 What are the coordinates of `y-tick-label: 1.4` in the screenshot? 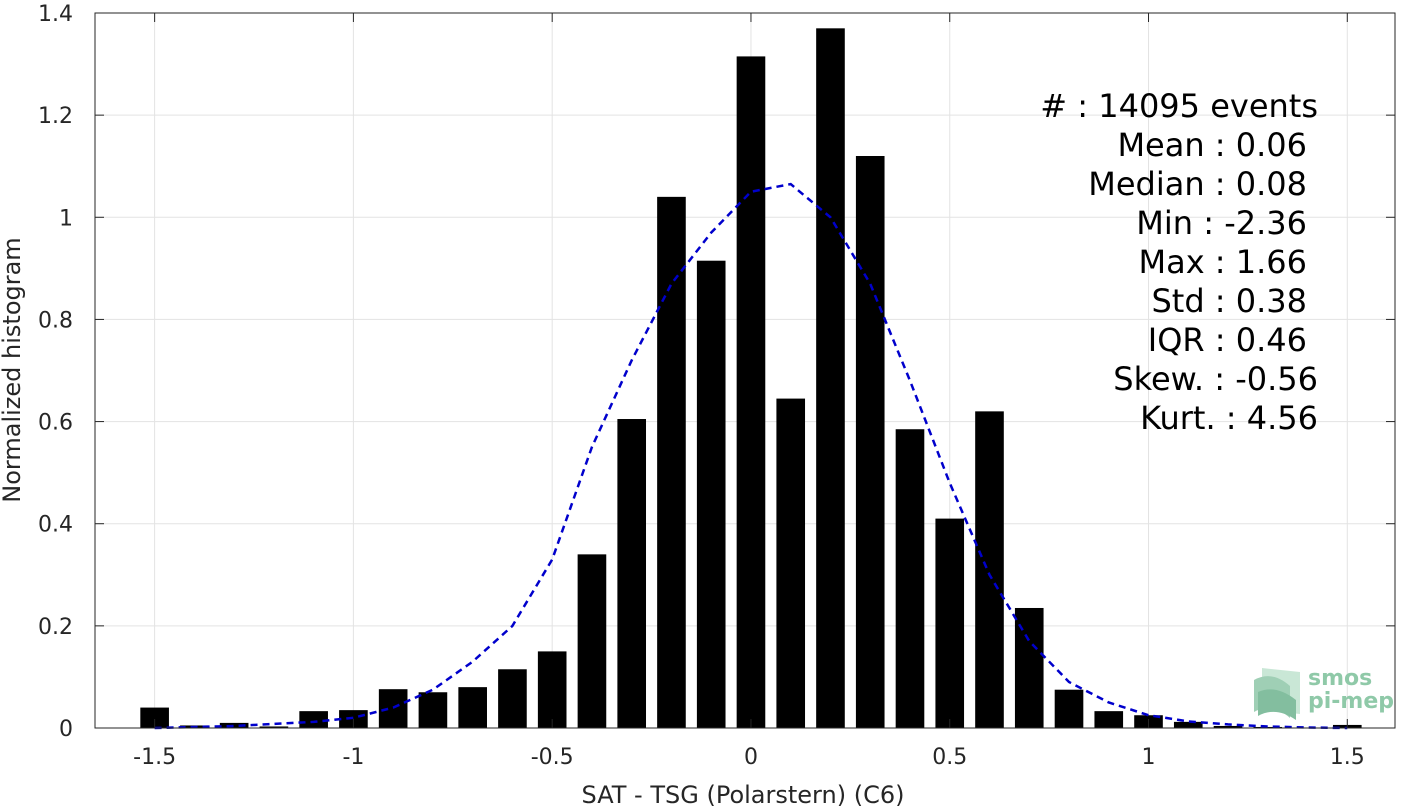 It's located at (55, 14).